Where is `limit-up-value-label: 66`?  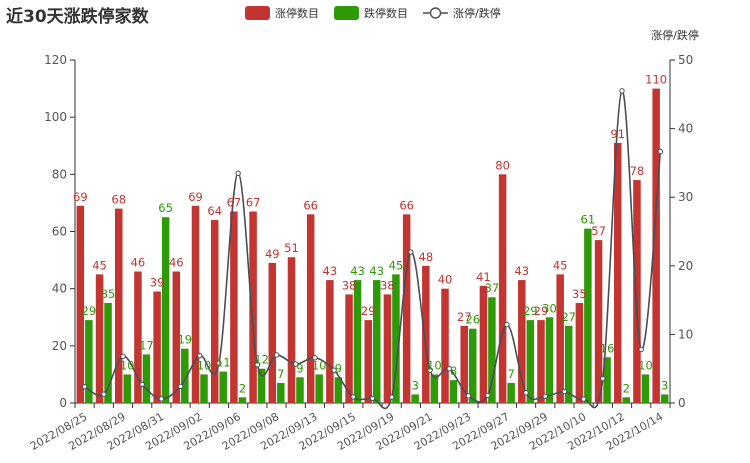 limit-up-value-label: 66 is located at coordinates (310, 205).